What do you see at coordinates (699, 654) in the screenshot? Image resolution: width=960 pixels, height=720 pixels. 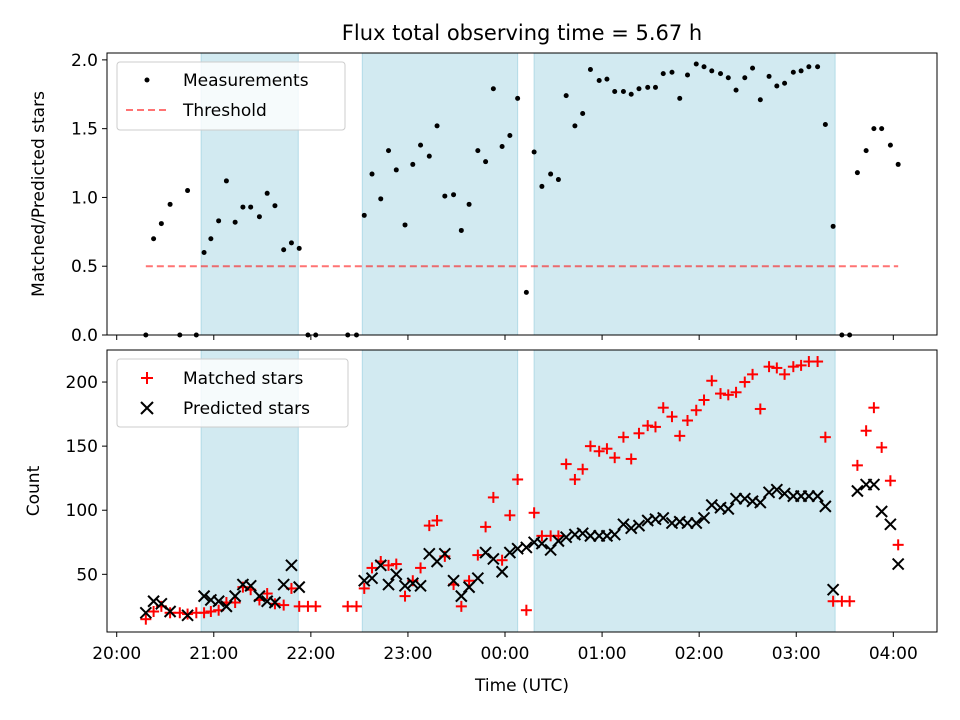 I see `x-tick-label: 02:00` at bounding box center [699, 654].